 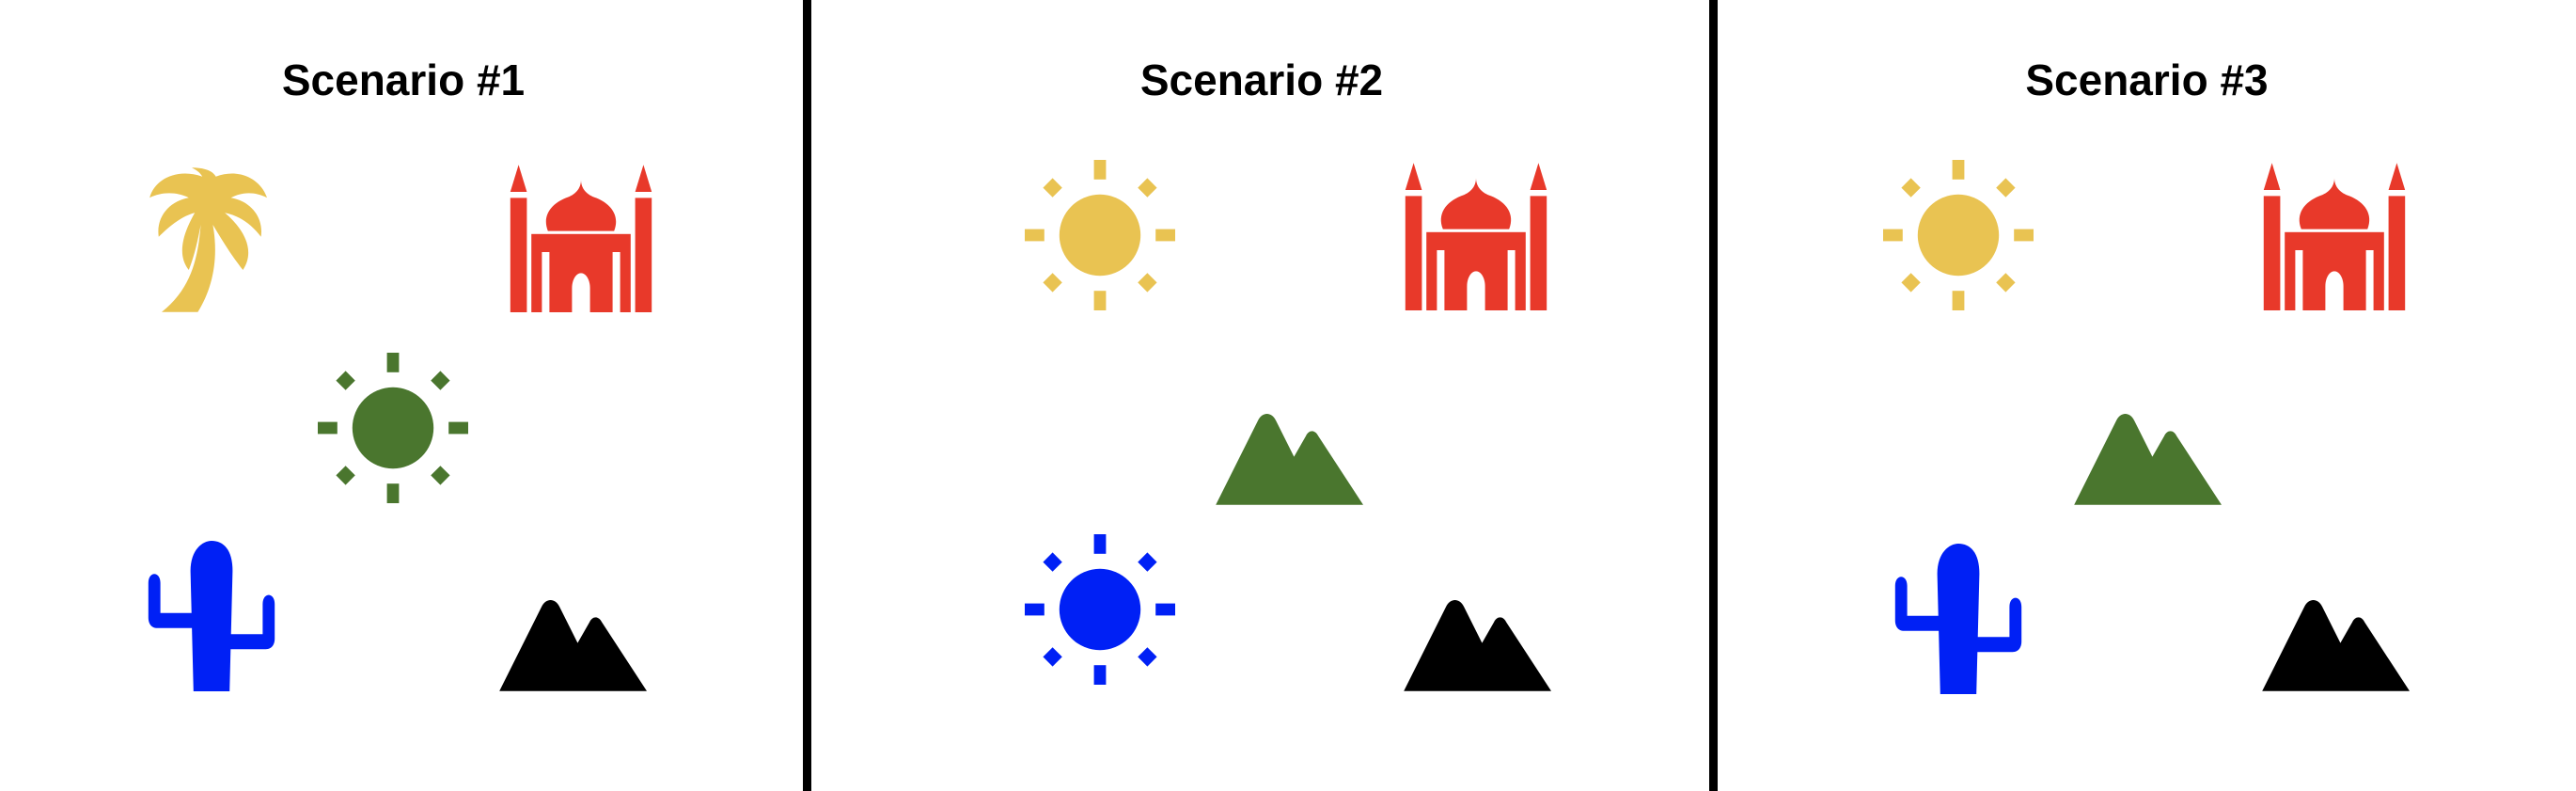 What do you see at coordinates (207, 240) in the screenshot?
I see `palm-tree-icon` at bounding box center [207, 240].